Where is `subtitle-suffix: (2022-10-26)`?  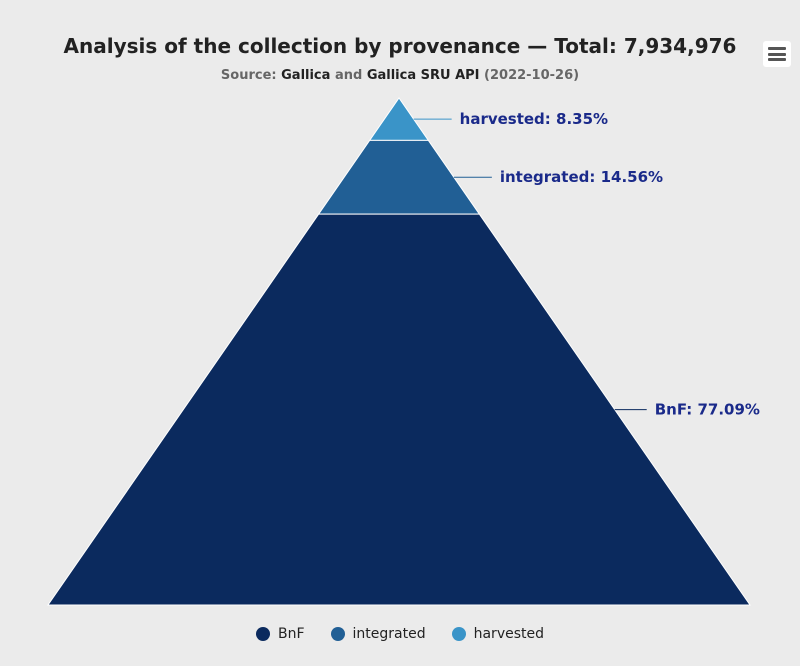
subtitle-suffix: (2022-10-26) is located at coordinates (529, 75).